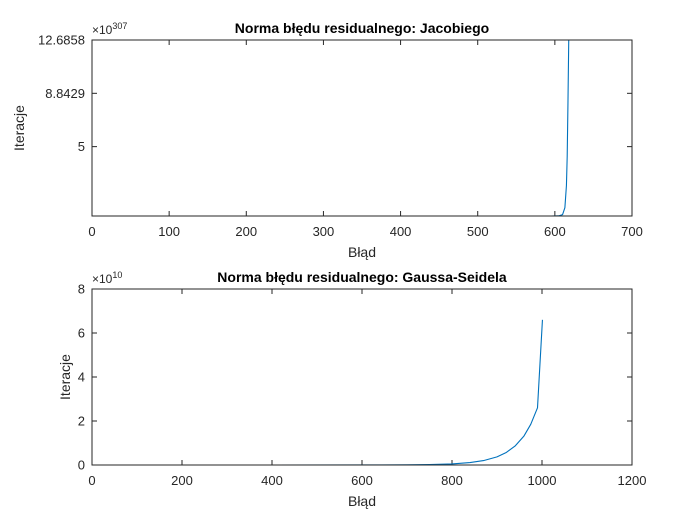  Describe the element at coordinates (61, 40) in the screenshot. I see `y-tick-label: 12.6858` at that location.